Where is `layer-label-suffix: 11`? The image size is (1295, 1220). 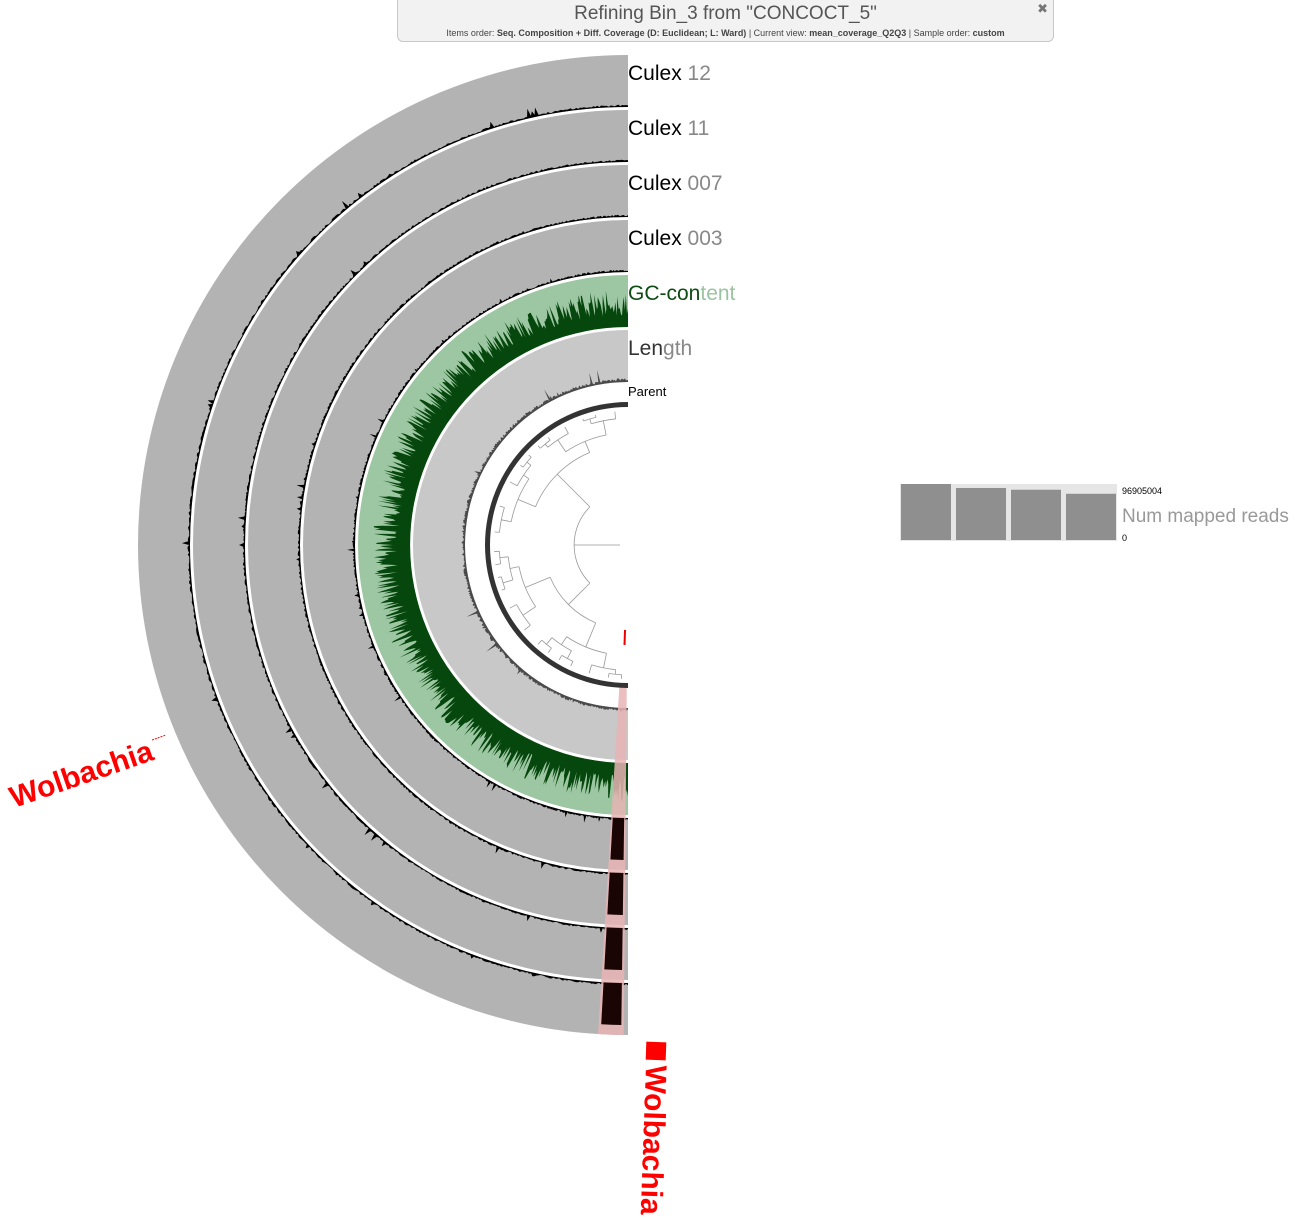 layer-label-suffix: 11 is located at coordinates (699, 128).